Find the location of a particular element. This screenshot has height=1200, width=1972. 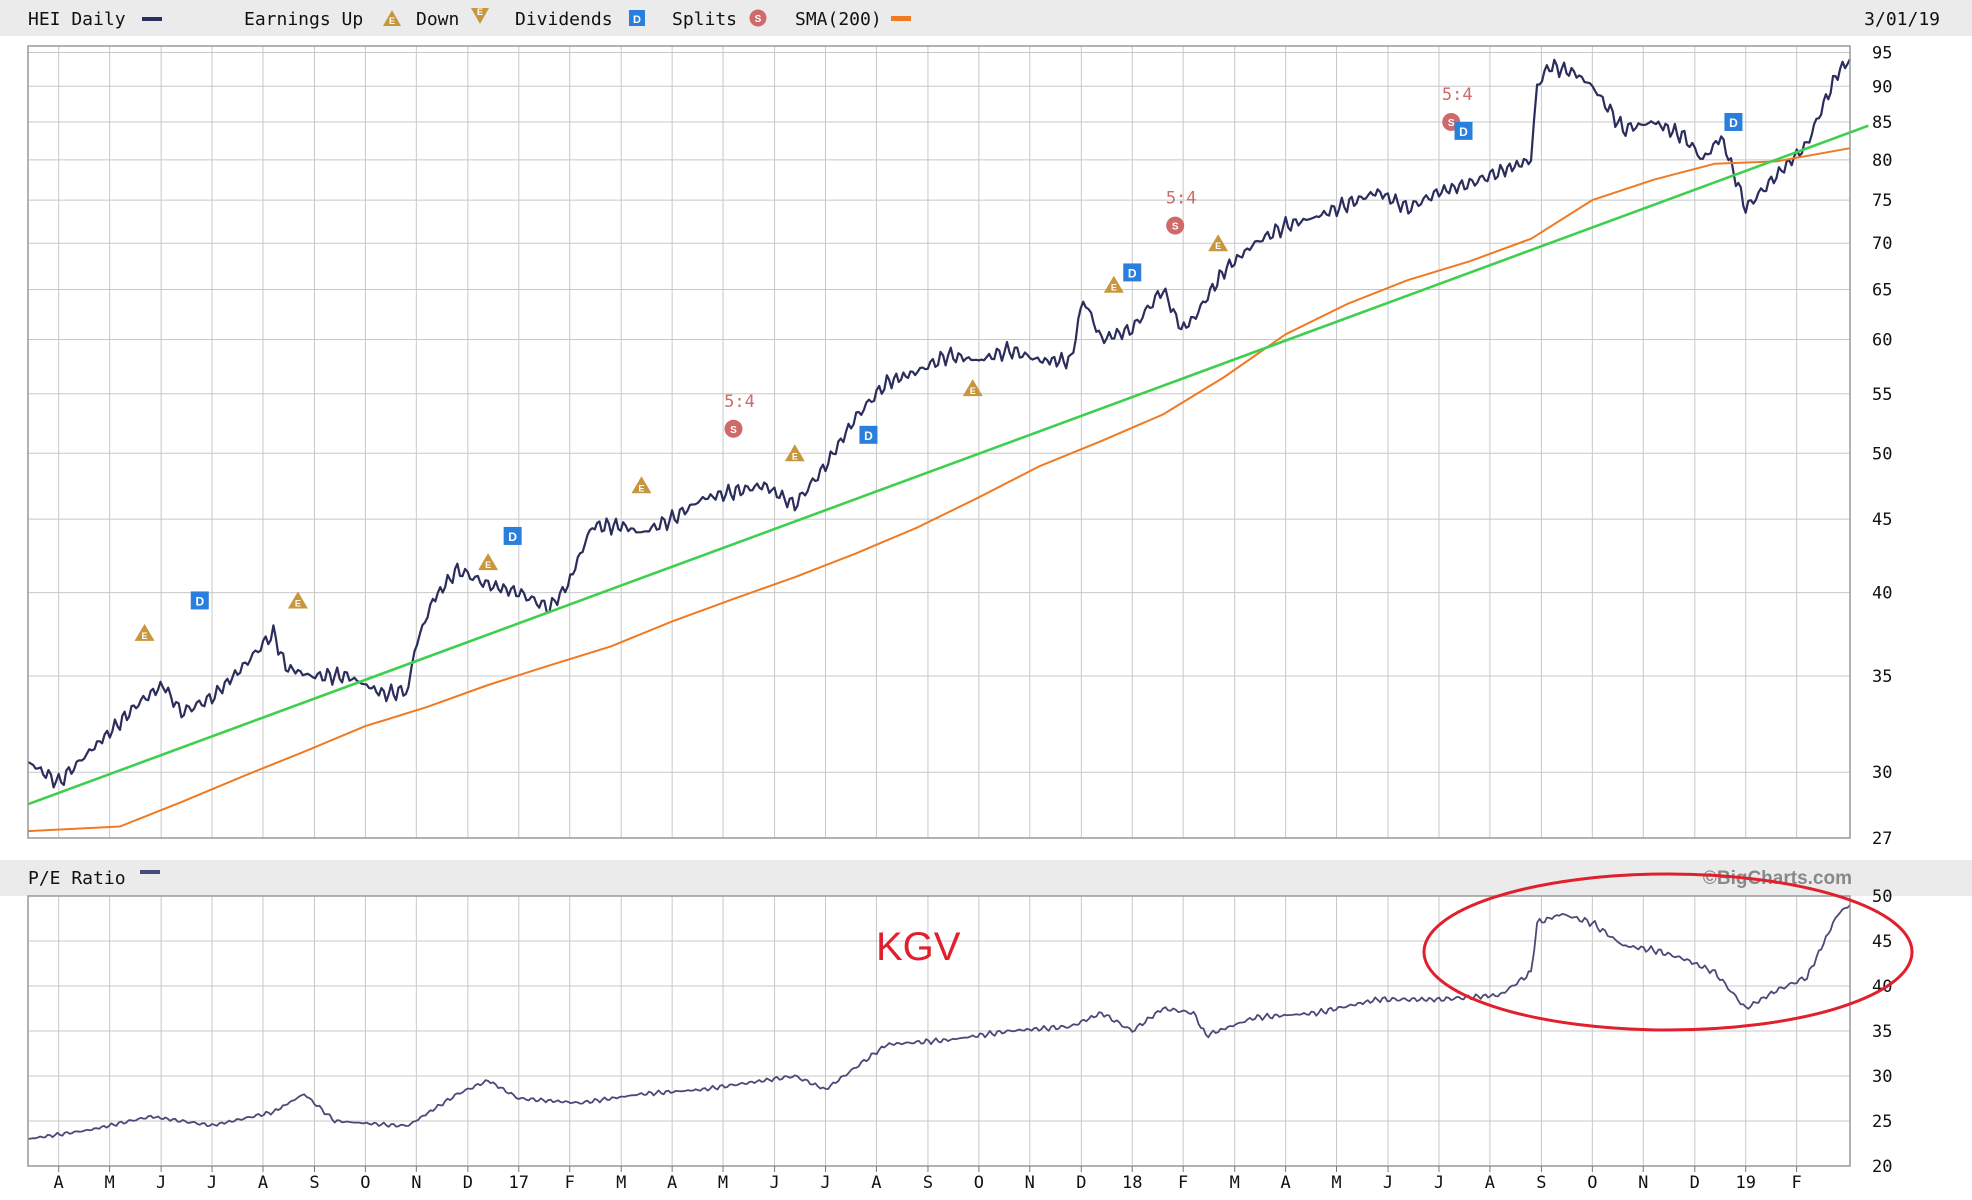

symbol-swatch is located at coordinates (152, 19).